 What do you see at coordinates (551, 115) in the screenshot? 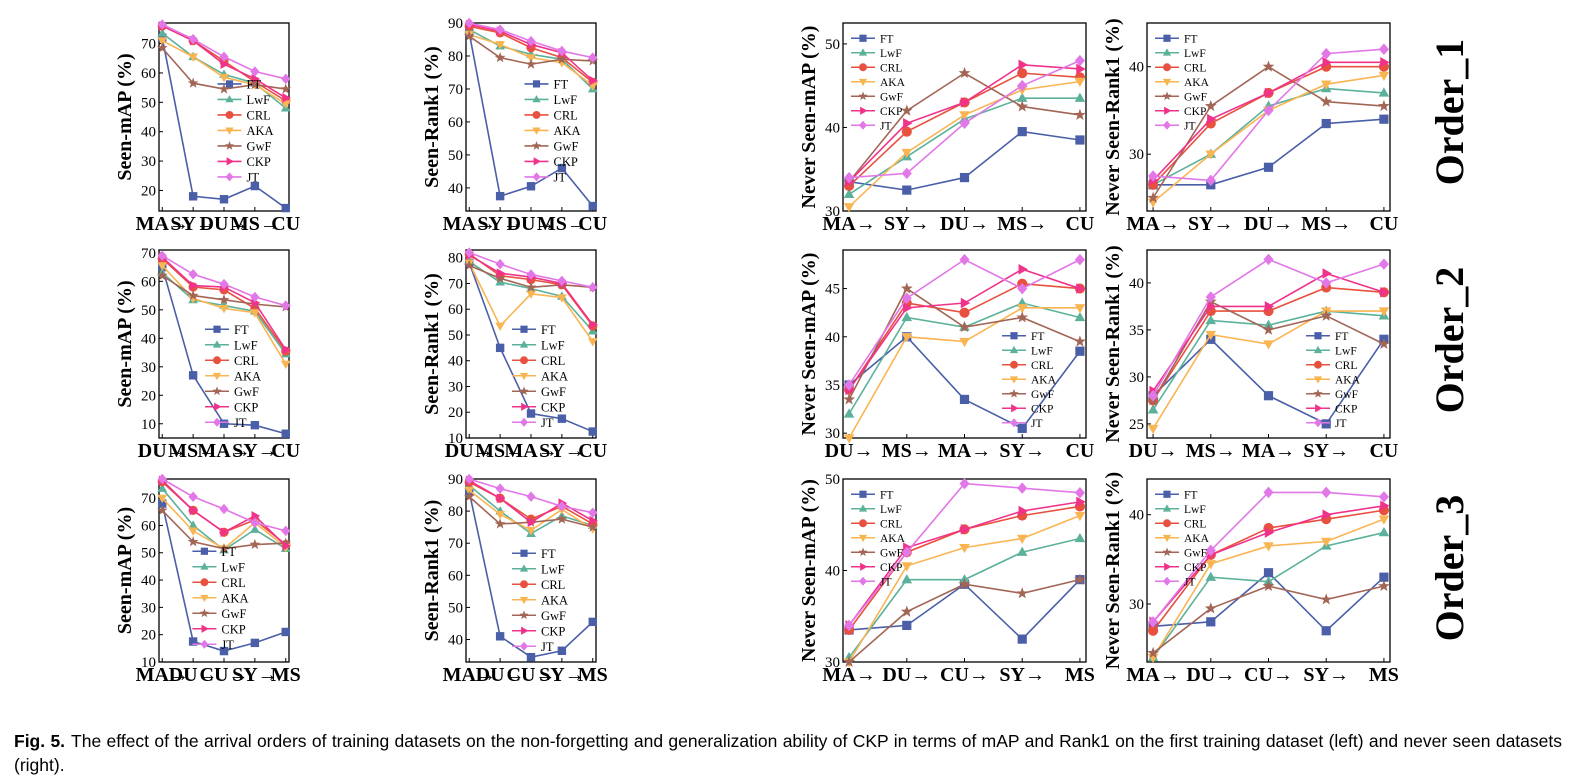
I see `legend-entry-crl: CRL` at bounding box center [551, 115].